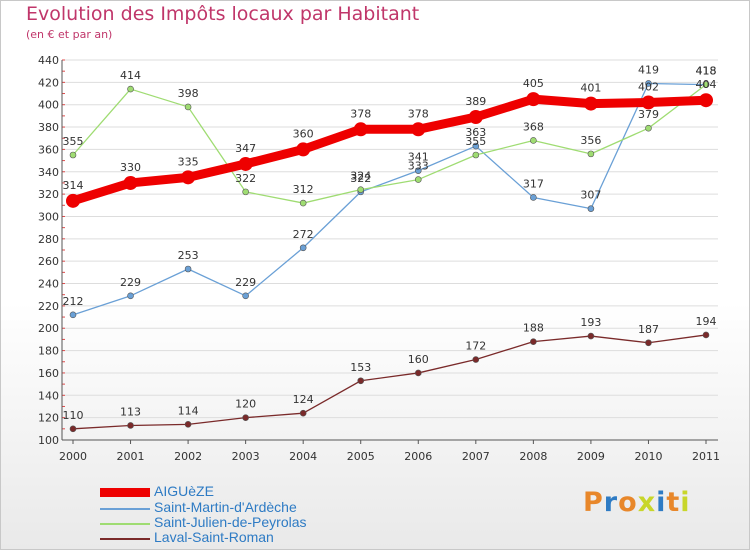  Describe the element at coordinates (360, 367) in the screenshot. I see `data-label-laval: 153` at that location.